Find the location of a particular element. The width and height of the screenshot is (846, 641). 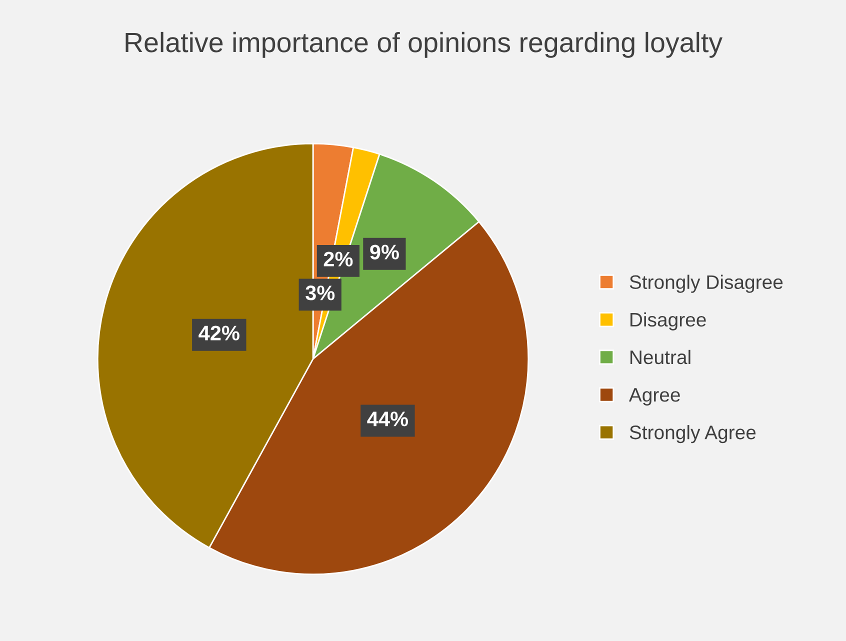

data-label: 44% is located at coordinates (387, 419).